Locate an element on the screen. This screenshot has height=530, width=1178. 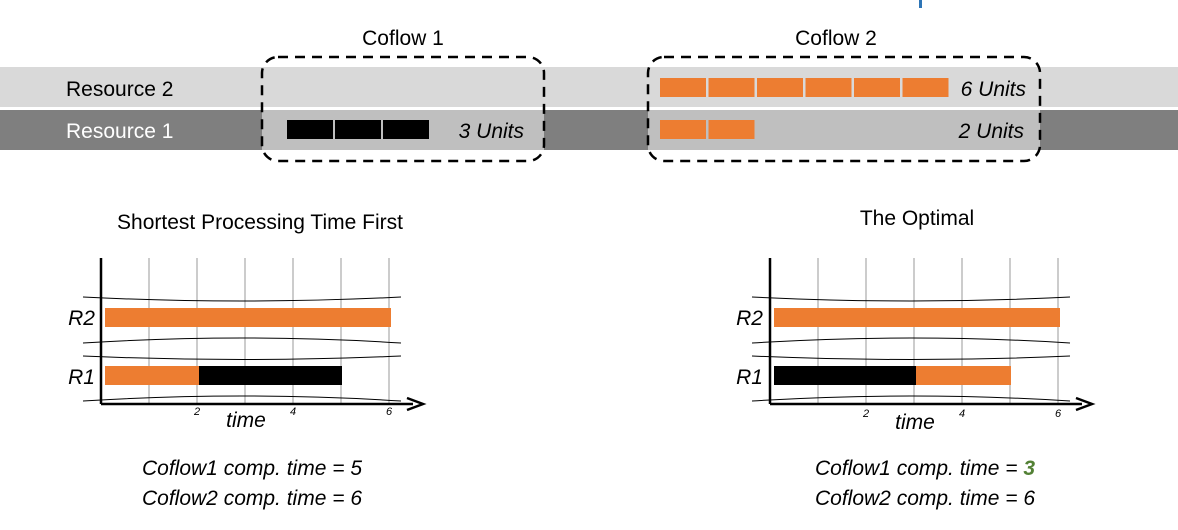
coflow2-resource1-units is located at coordinates (707, 129).